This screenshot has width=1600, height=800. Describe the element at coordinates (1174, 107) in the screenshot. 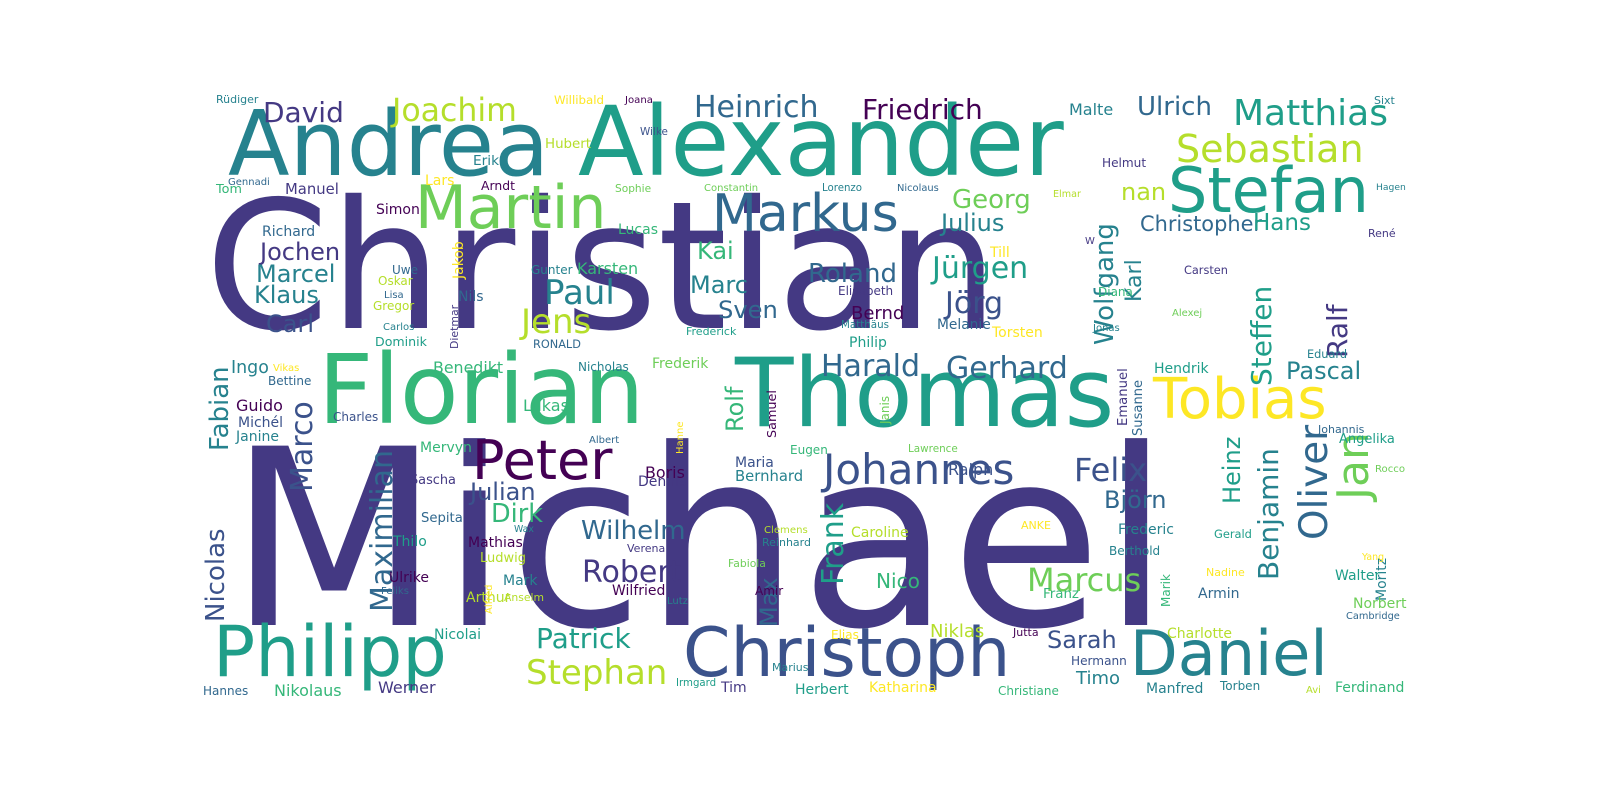

I see `word-ulrich: Ulrich` at that location.